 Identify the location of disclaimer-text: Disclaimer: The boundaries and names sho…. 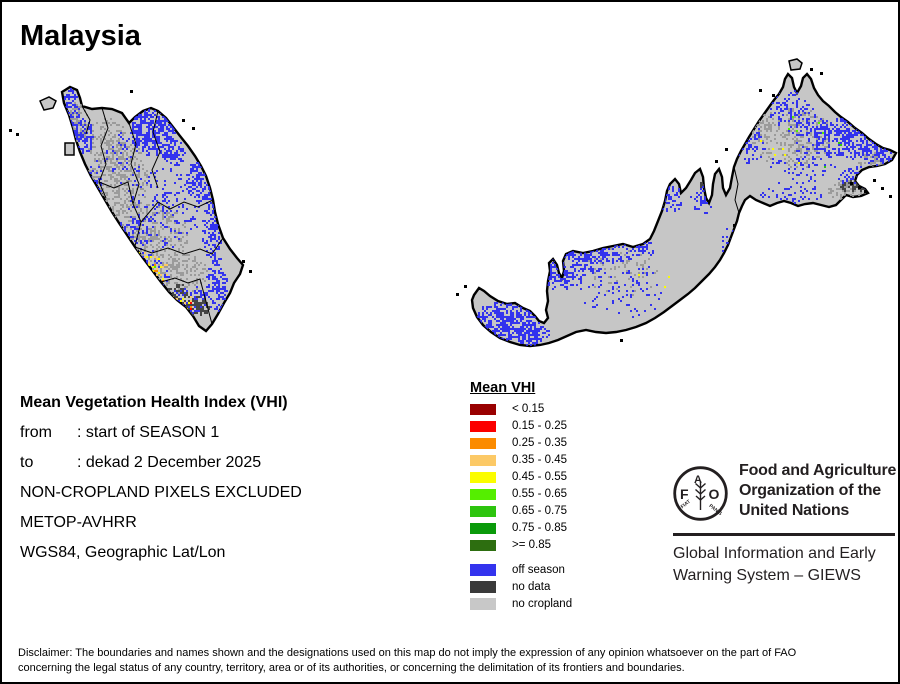
(453, 661).